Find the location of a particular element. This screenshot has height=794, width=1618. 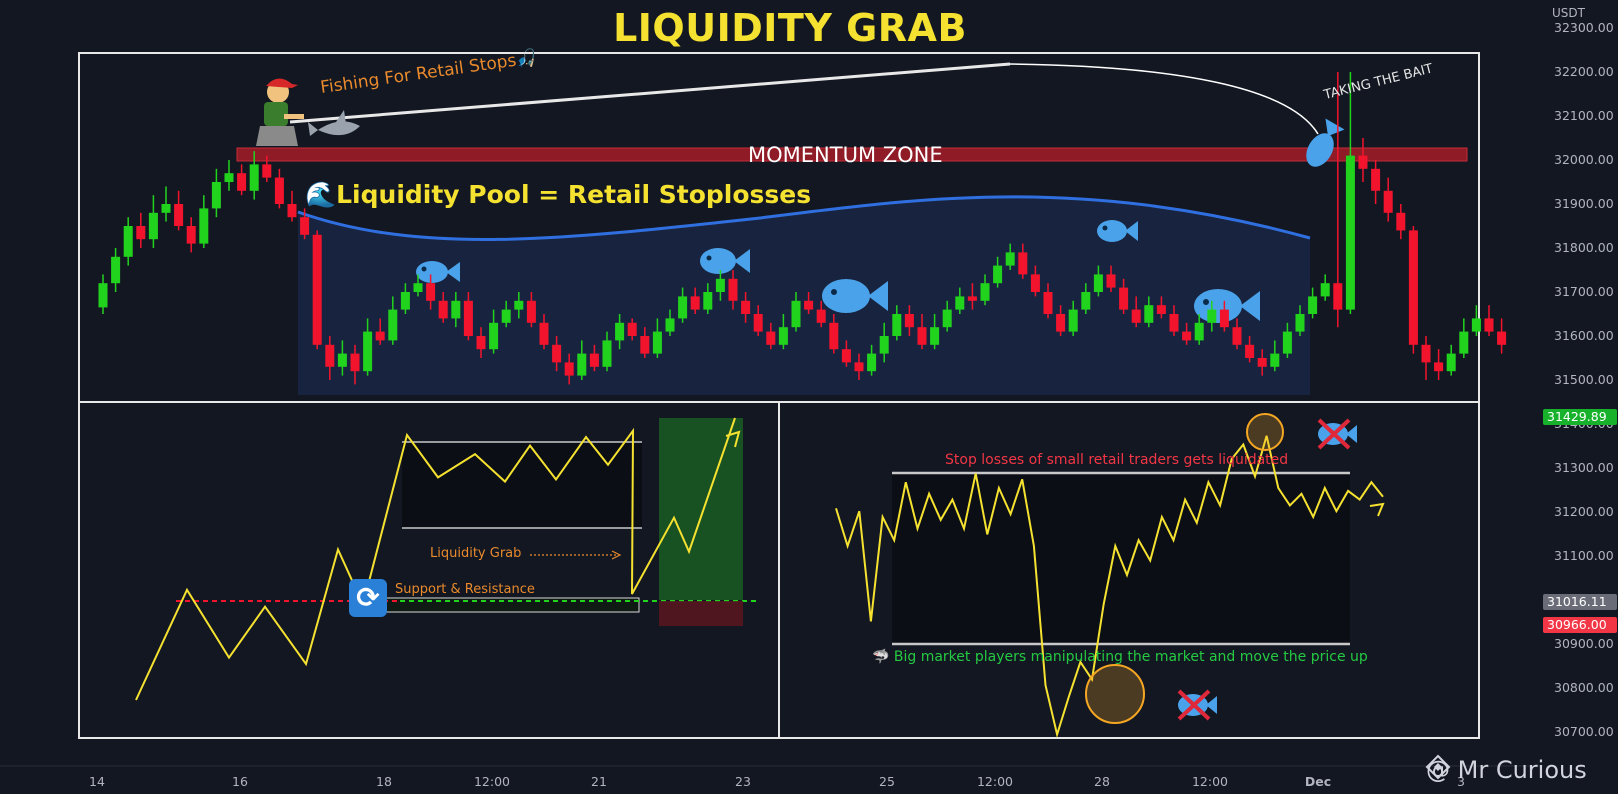

price-tick: 32200.00 is located at coordinates (1584, 71).